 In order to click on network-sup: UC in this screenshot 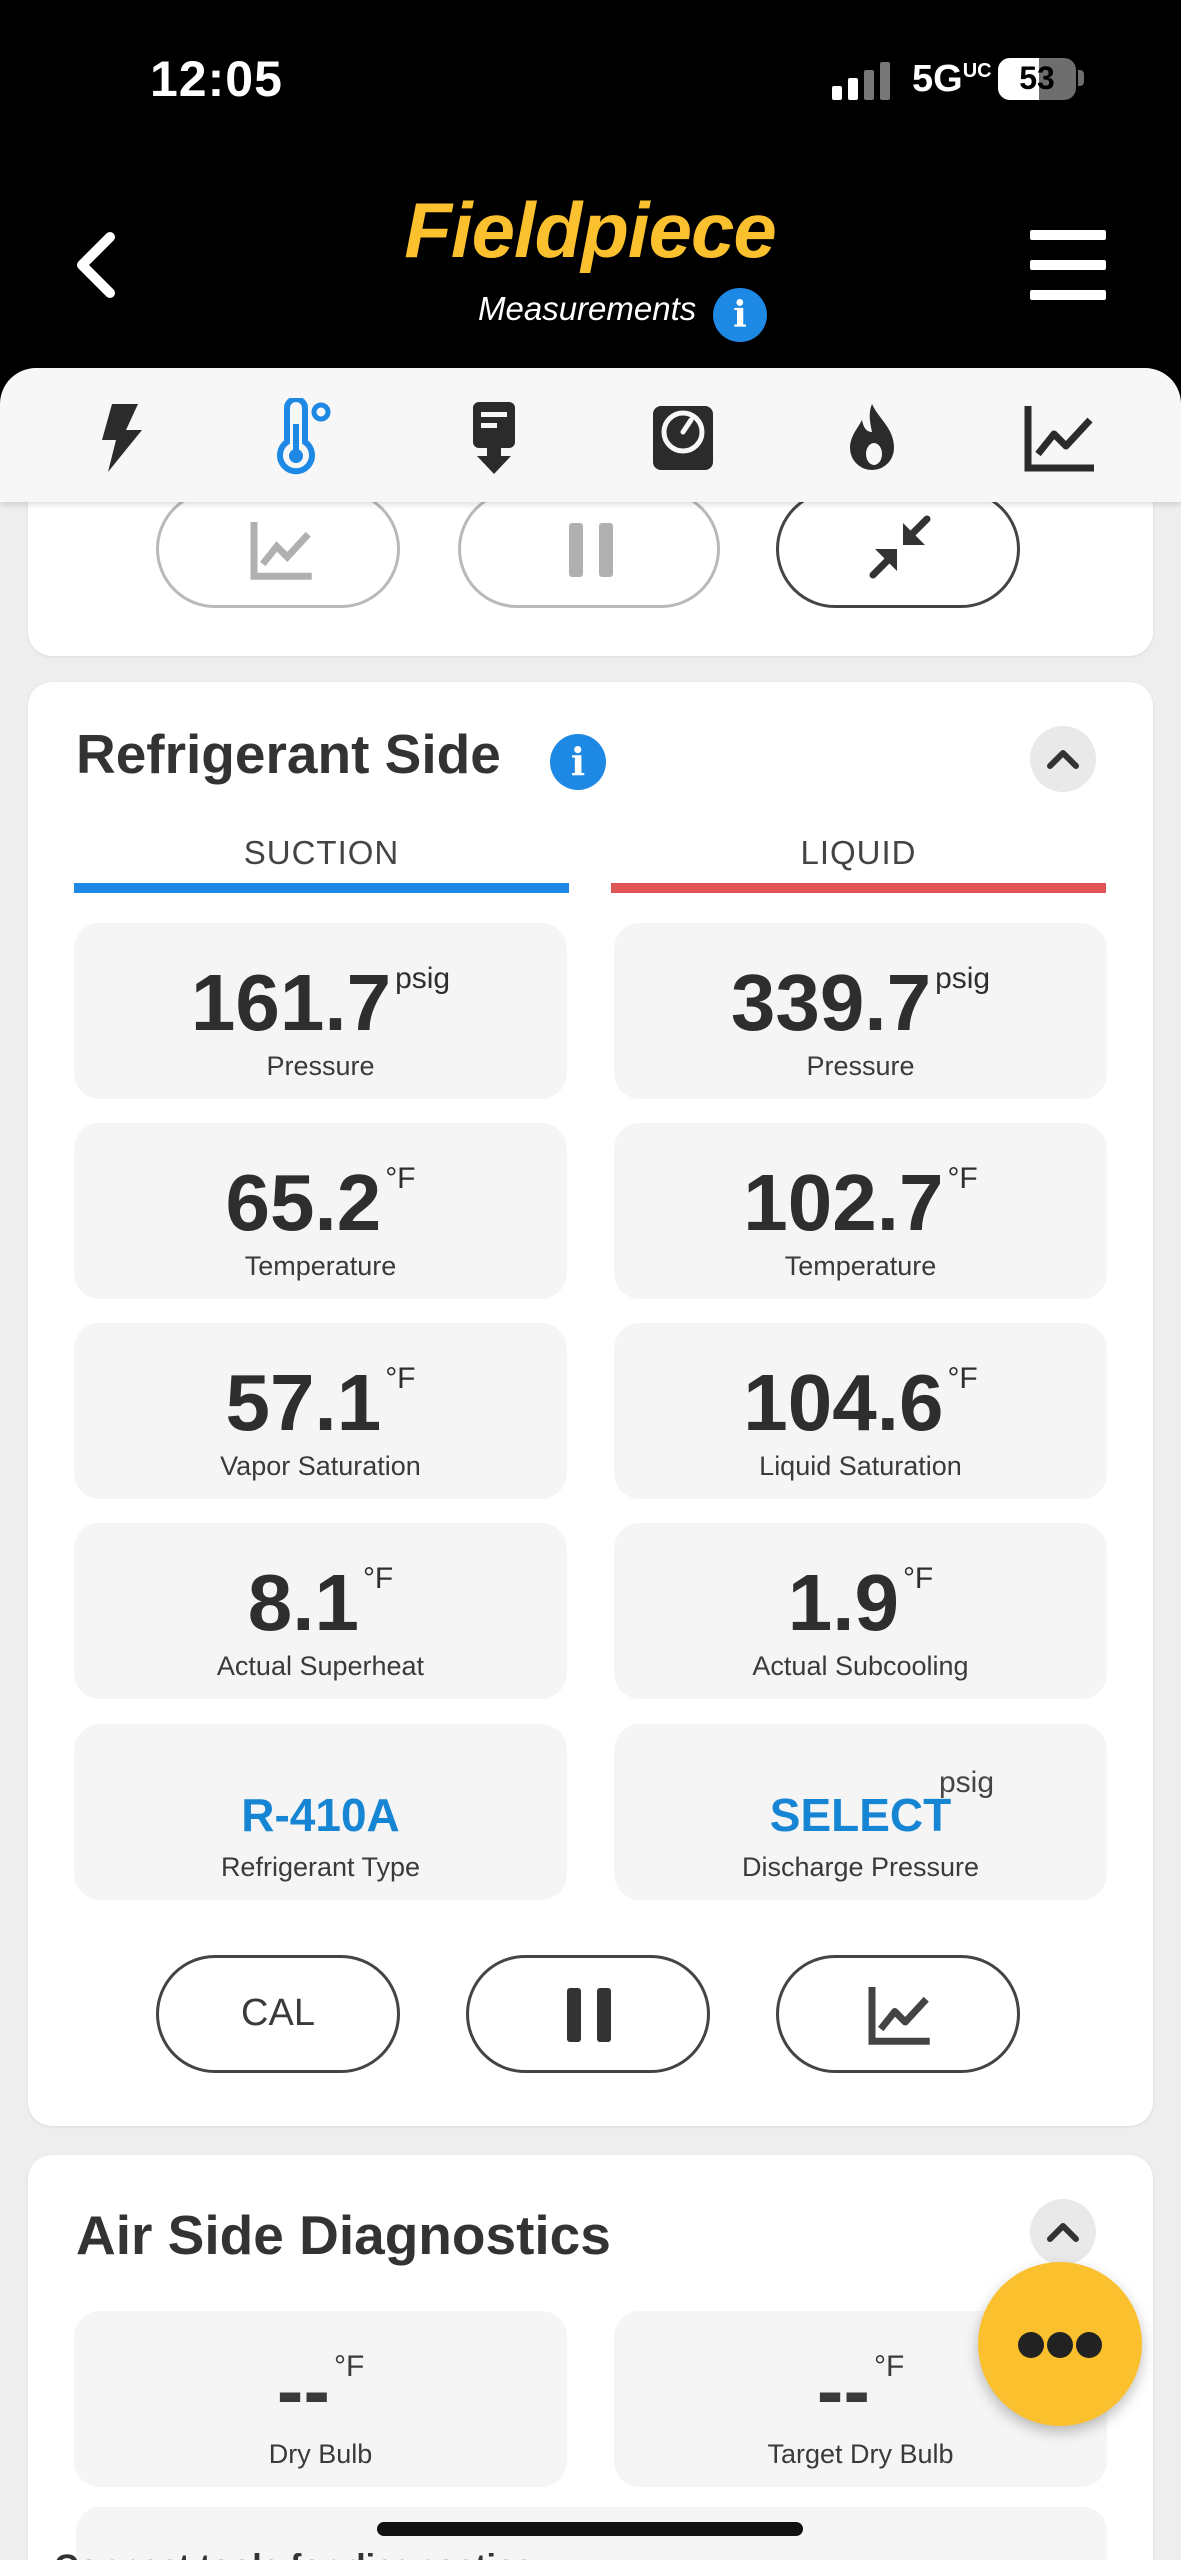, I will do `click(977, 71)`.